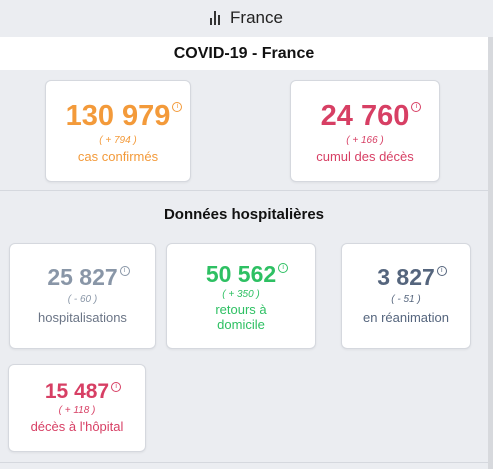 The width and height of the screenshot is (493, 469). I want to click on deaths-label: cumul des décès, so click(365, 156).